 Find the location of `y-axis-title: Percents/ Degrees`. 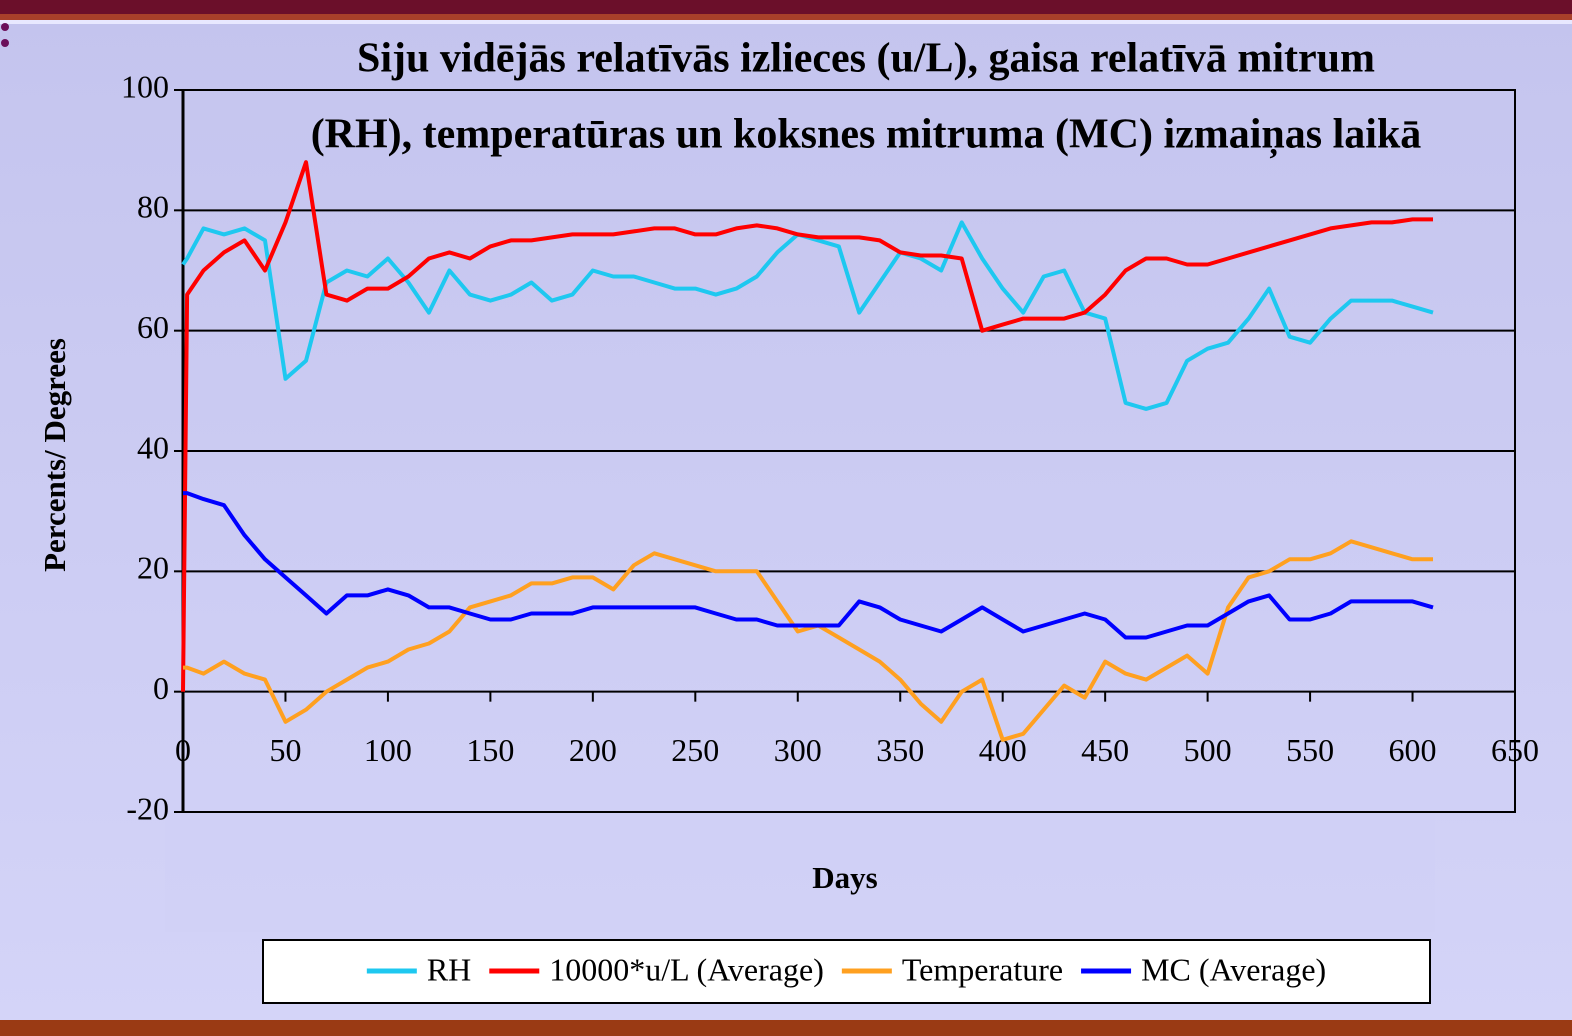

y-axis-title: Percents/ Degrees is located at coordinates (54, 455).